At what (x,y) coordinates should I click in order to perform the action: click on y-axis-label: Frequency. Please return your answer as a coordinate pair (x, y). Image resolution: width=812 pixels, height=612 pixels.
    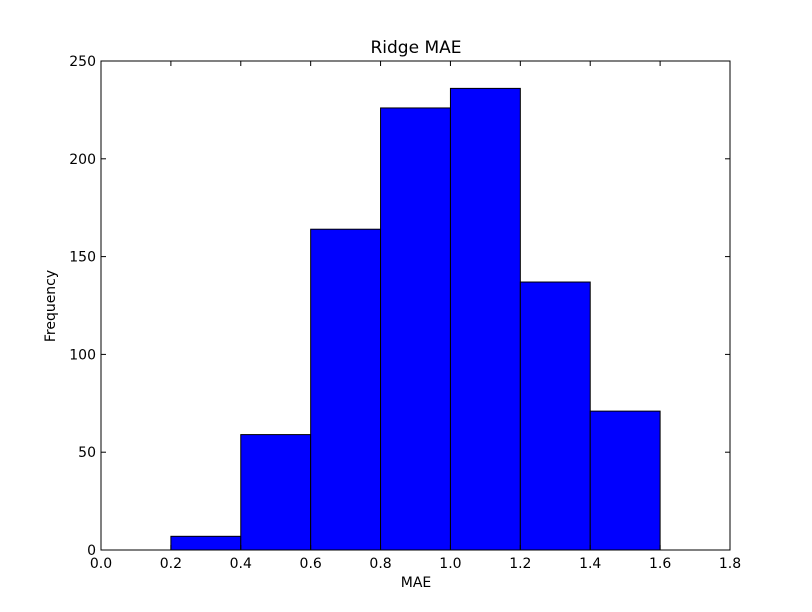
    Looking at the image, I should click on (51, 306).